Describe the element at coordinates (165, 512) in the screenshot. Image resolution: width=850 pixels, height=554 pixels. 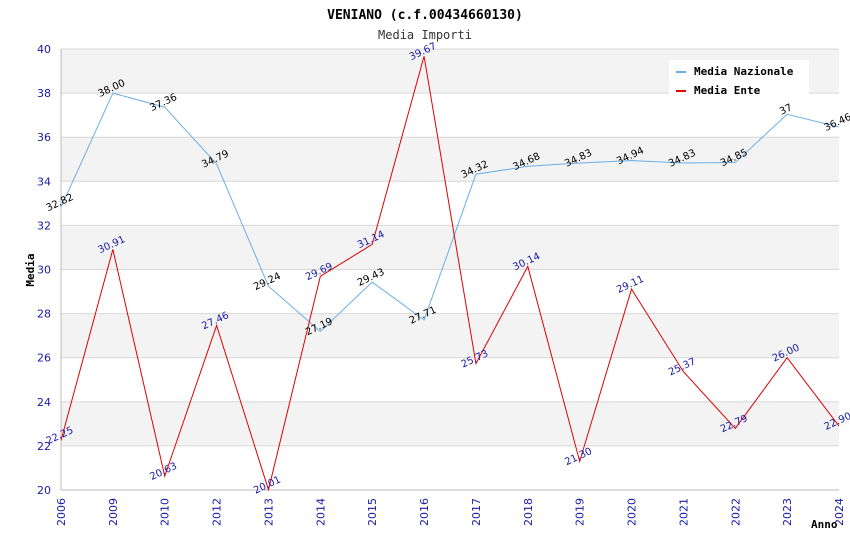
I see `x-tick-label: 2010` at that location.